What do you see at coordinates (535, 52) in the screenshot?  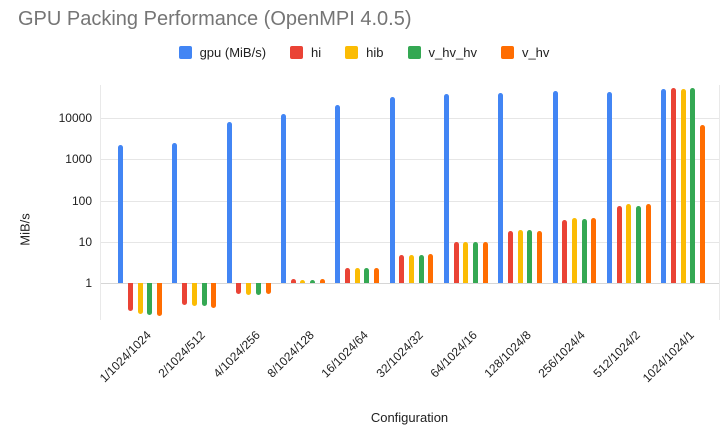 I see `legend-label: v_hv` at bounding box center [535, 52].